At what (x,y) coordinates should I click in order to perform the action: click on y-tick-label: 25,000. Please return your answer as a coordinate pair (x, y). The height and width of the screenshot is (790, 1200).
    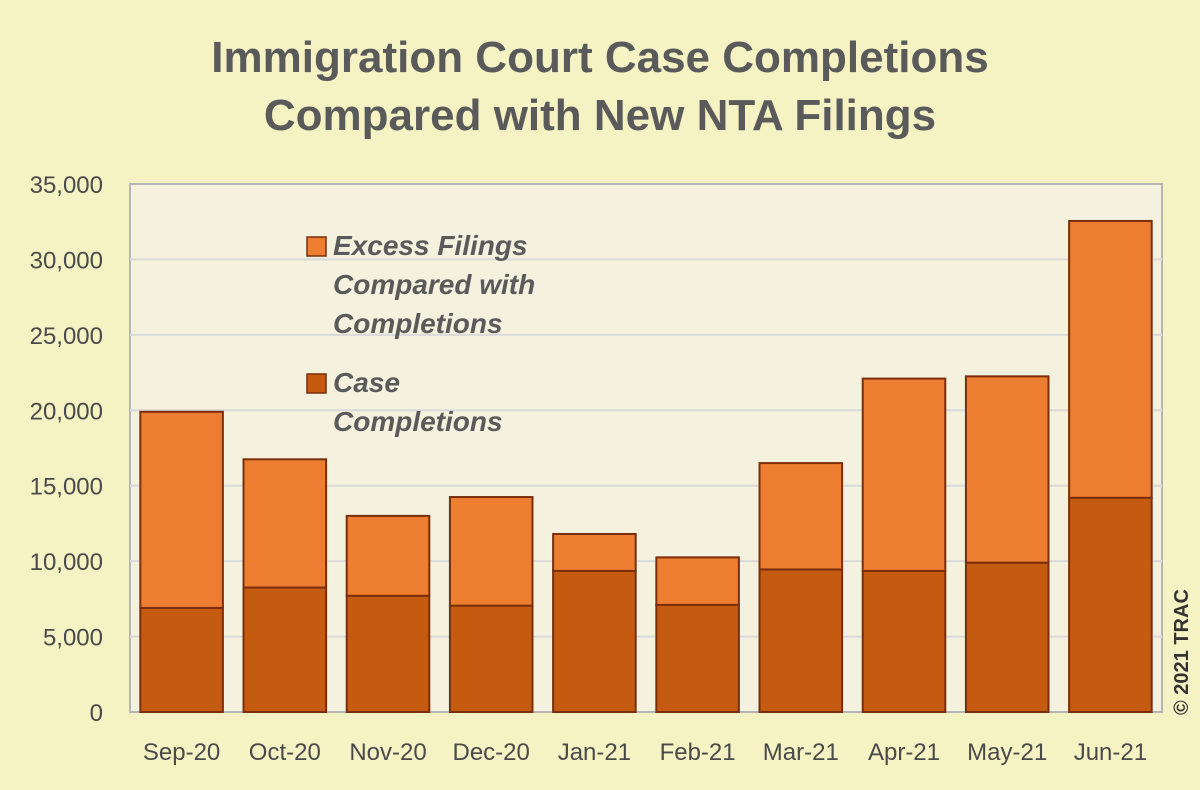
    Looking at the image, I should click on (66, 336).